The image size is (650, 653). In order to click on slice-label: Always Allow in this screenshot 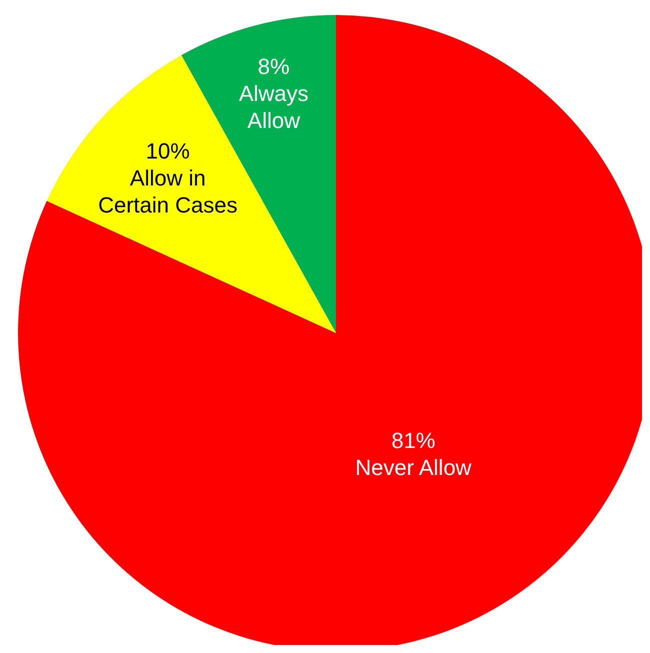, I will do `click(273, 106)`.